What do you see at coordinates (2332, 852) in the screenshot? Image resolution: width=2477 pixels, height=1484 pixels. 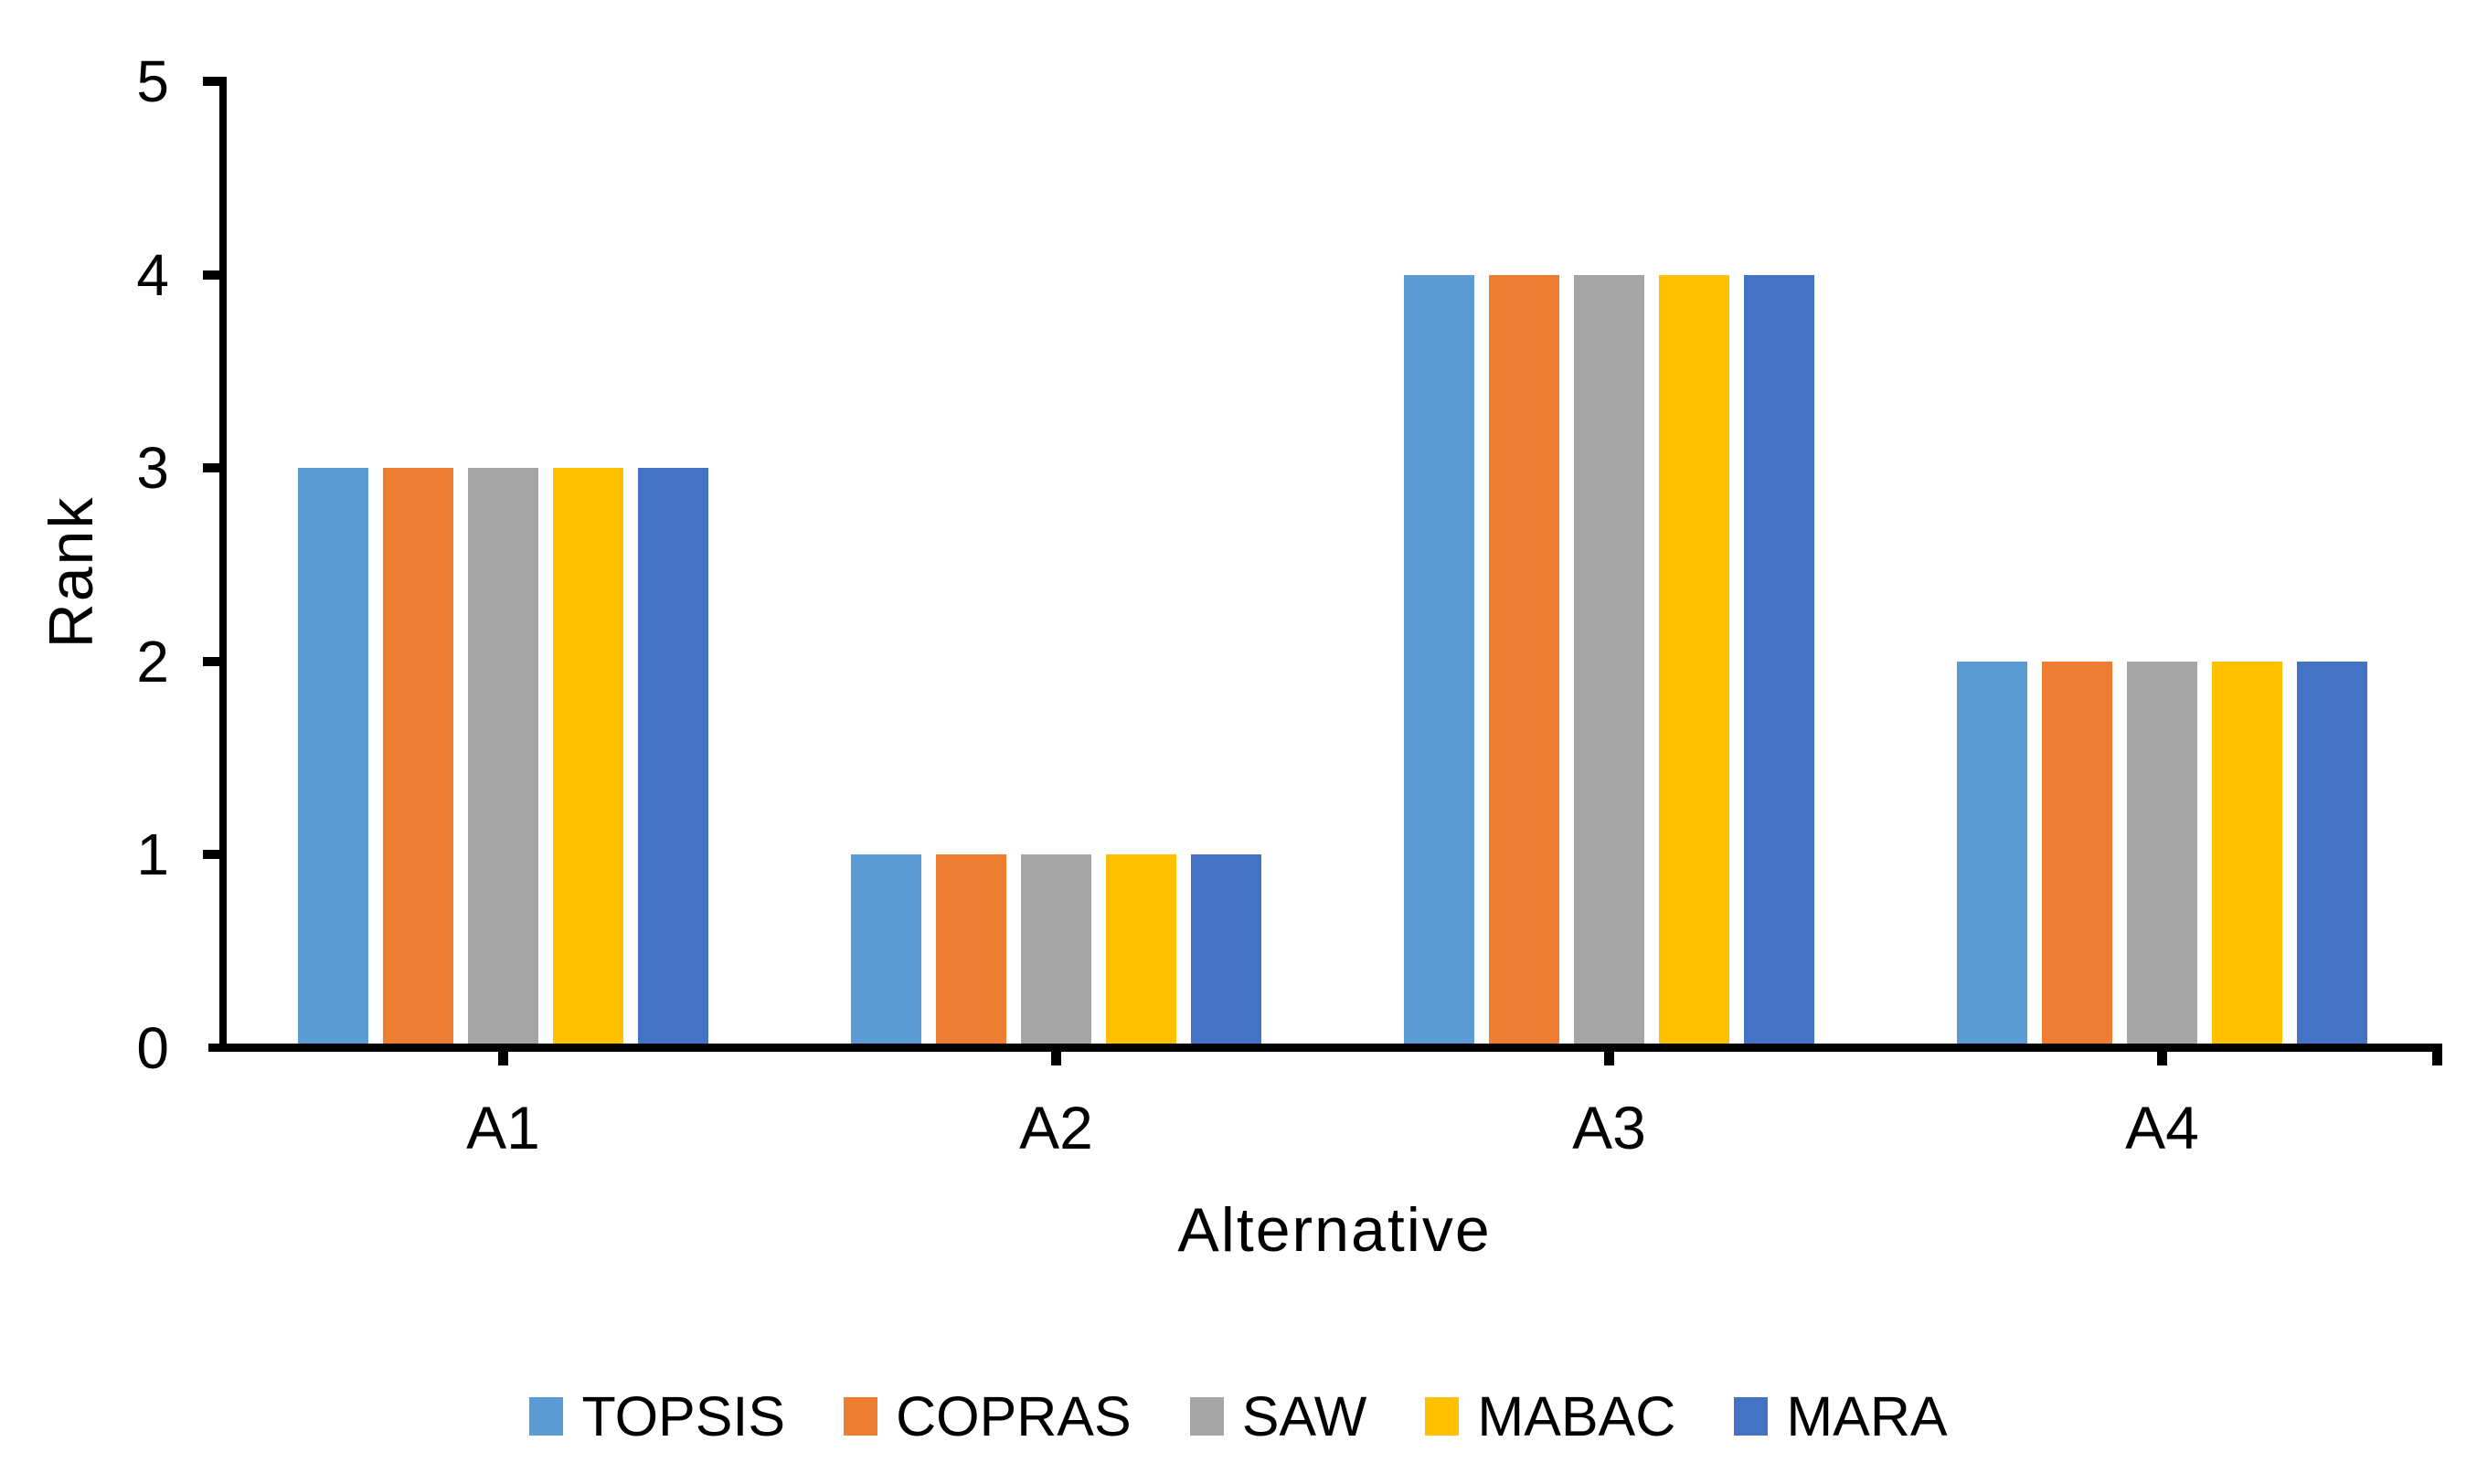 I see `bar-A4-MARA` at bounding box center [2332, 852].